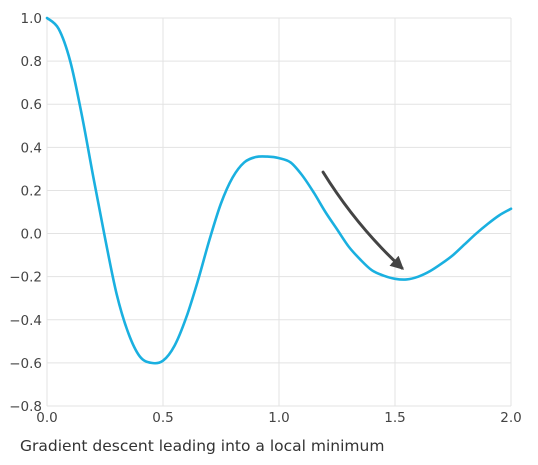 This screenshot has width=538, height=465. Describe the element at coordinates (162, 418) in the screenshot. I see `x-tick-label: 0.5` at that location.